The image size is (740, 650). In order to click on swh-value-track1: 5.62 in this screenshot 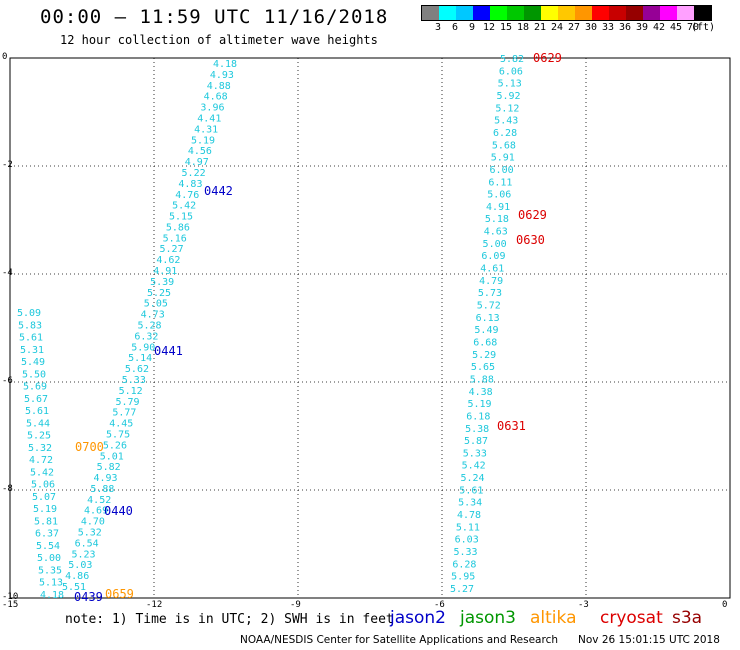, I will do `click(137, 369)`.